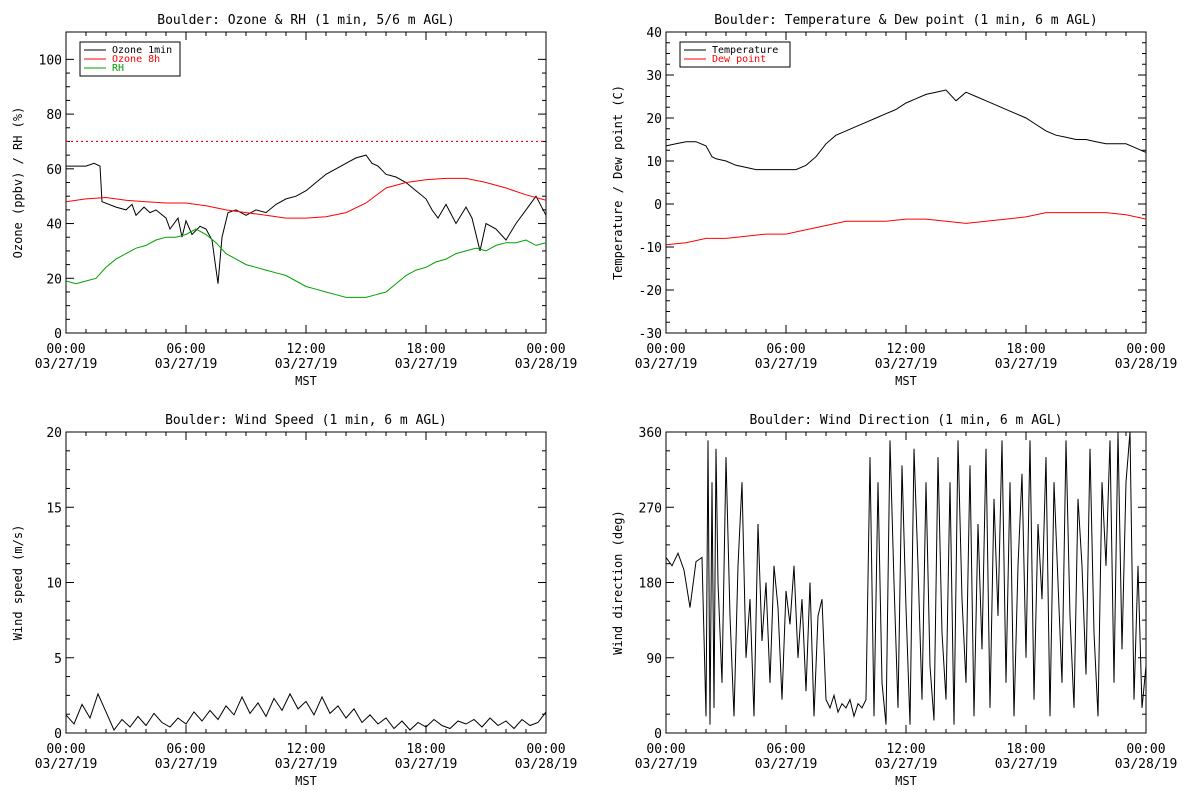 This screenshot has width=1200, height=800. Describe the element at coordinates (650, 291) in the screenshot. I see `y-tick-label: -20` at that location.